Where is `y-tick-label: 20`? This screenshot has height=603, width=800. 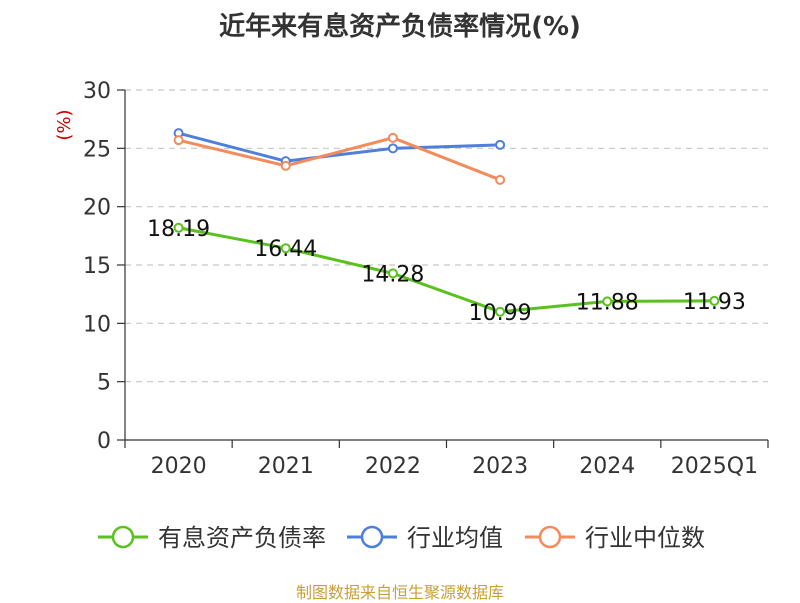
y-tick-label: 20 is located at coordinates (97, 208).